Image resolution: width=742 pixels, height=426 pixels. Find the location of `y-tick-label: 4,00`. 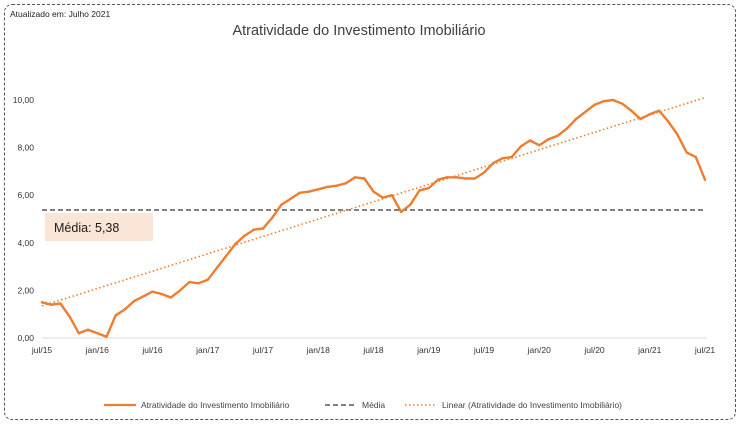

y-tick-label: 4,00 is located at coordinates (25, 243).